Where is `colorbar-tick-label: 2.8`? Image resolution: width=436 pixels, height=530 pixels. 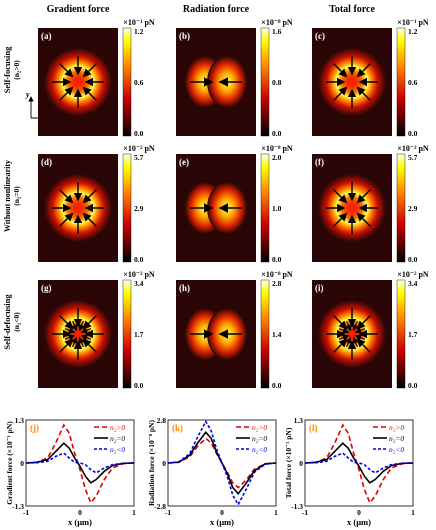 colorbar-tick-label: 2.8 is located at coordinates (277, 283).